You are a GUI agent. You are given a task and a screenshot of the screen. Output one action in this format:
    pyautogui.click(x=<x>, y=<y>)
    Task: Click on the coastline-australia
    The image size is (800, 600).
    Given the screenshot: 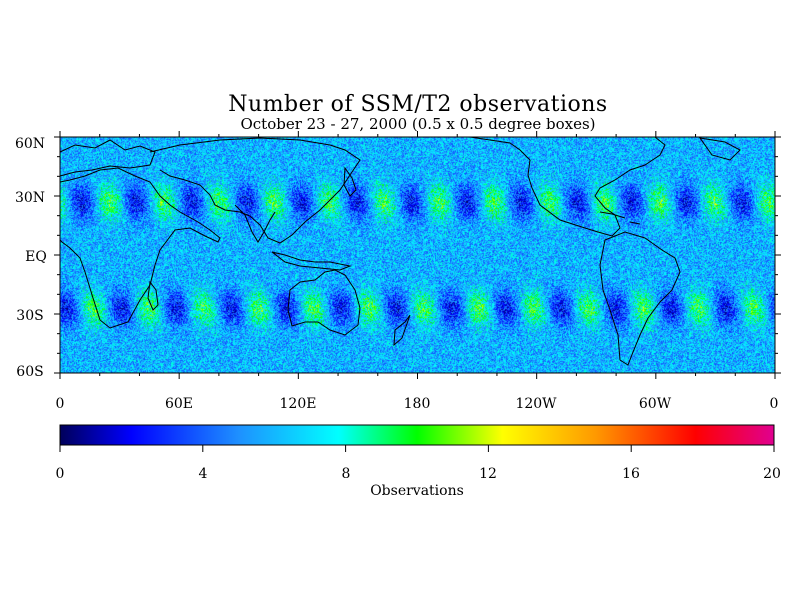 What is the action you would take?
    pyautogui.click(x=324, y=302)
    